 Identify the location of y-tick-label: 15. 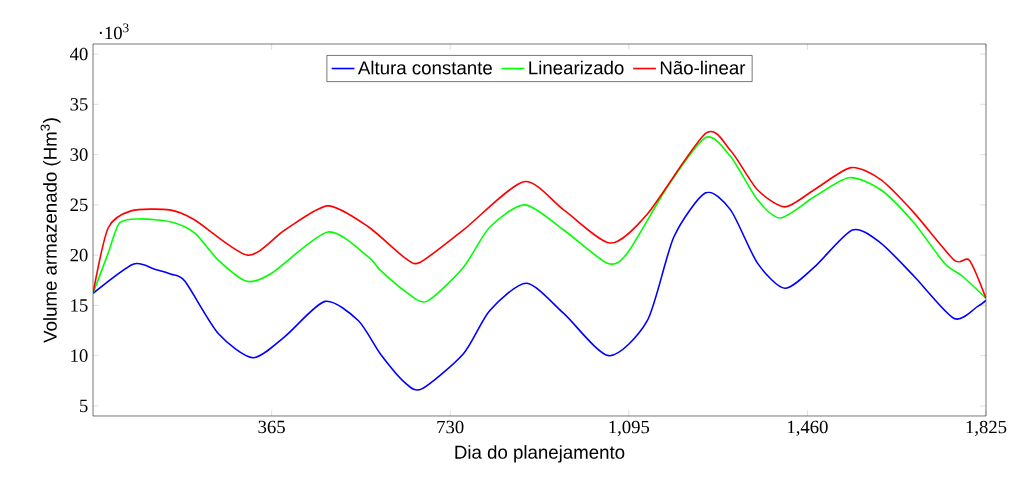
(79, 305).